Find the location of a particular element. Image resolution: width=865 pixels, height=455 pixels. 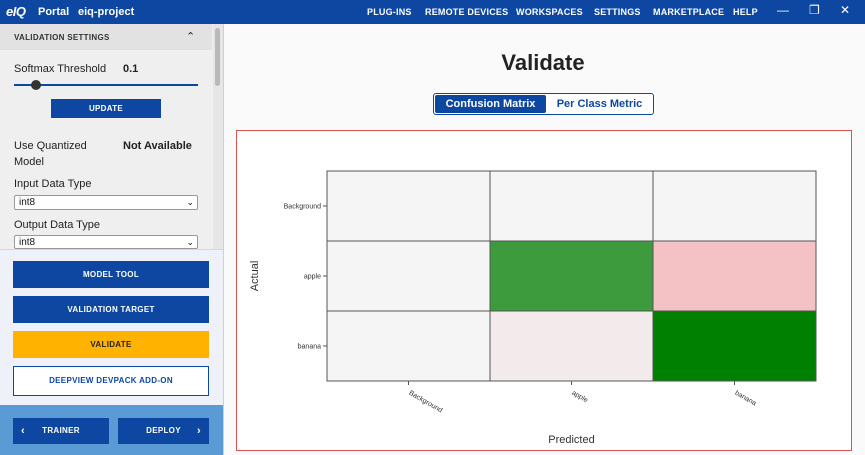

softmax-value: 0.1 is located at coordinates (131, 69).